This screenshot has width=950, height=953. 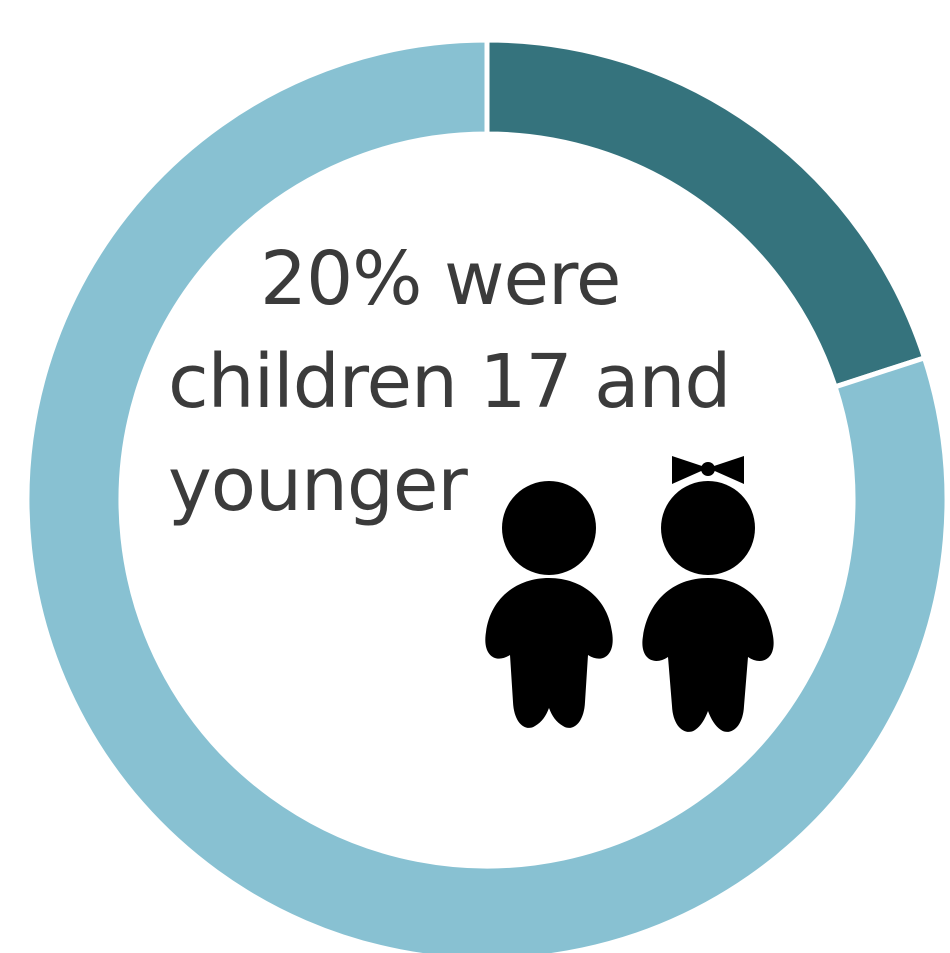 I want to click on caption-line-2: children 17 and, so click(x=449, y=382).